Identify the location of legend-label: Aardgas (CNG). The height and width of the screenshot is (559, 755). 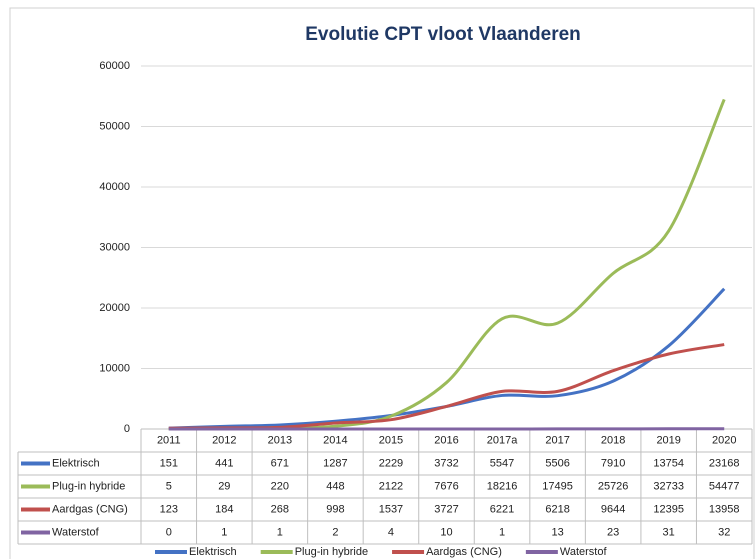
(464, 552).